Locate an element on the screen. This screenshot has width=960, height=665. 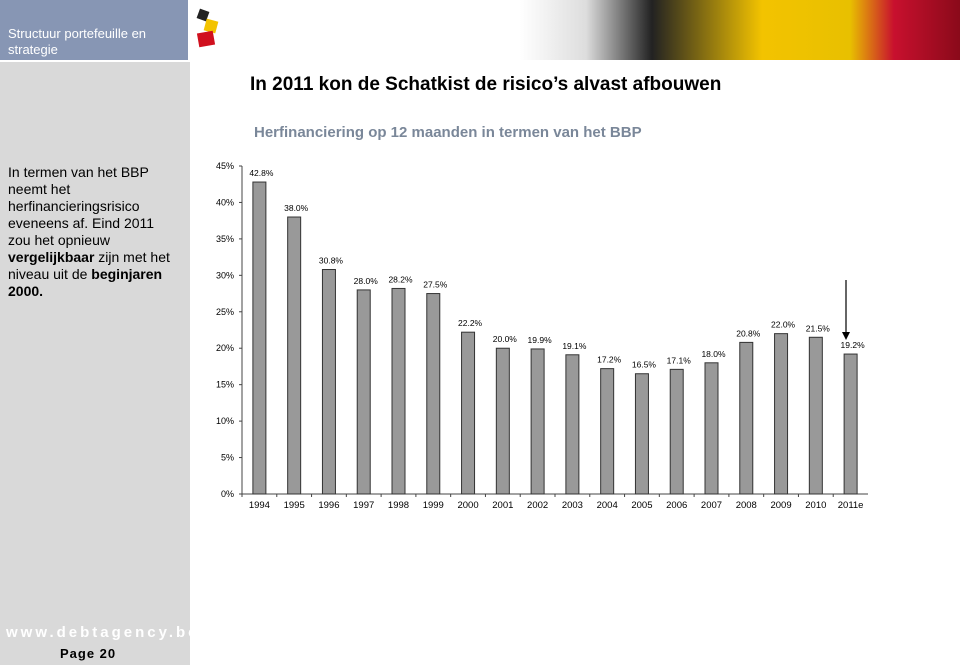
value-label: 38.0% is located at coordinates (296, 208).